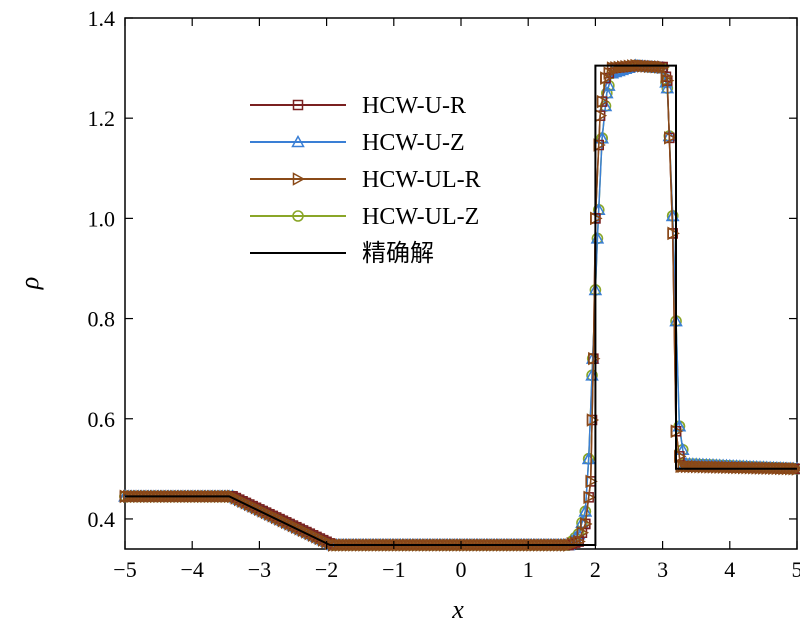 This screenshot has height=628, width=800. What do you see at coordinates (326, 569) in the screenshot?
I see `x-tick-label: −2` at bounding box center [326, 569].